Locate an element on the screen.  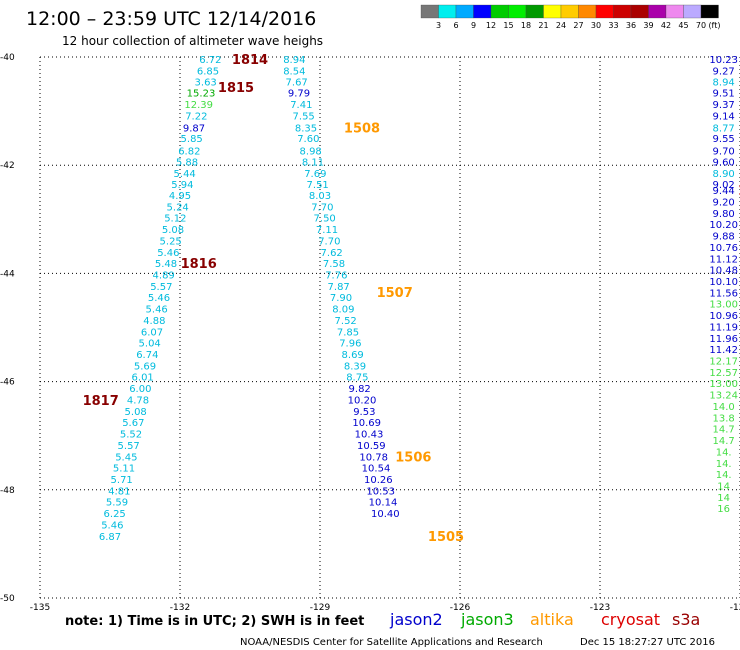
data-point: 7.87 is located at coordinates (339, 287).